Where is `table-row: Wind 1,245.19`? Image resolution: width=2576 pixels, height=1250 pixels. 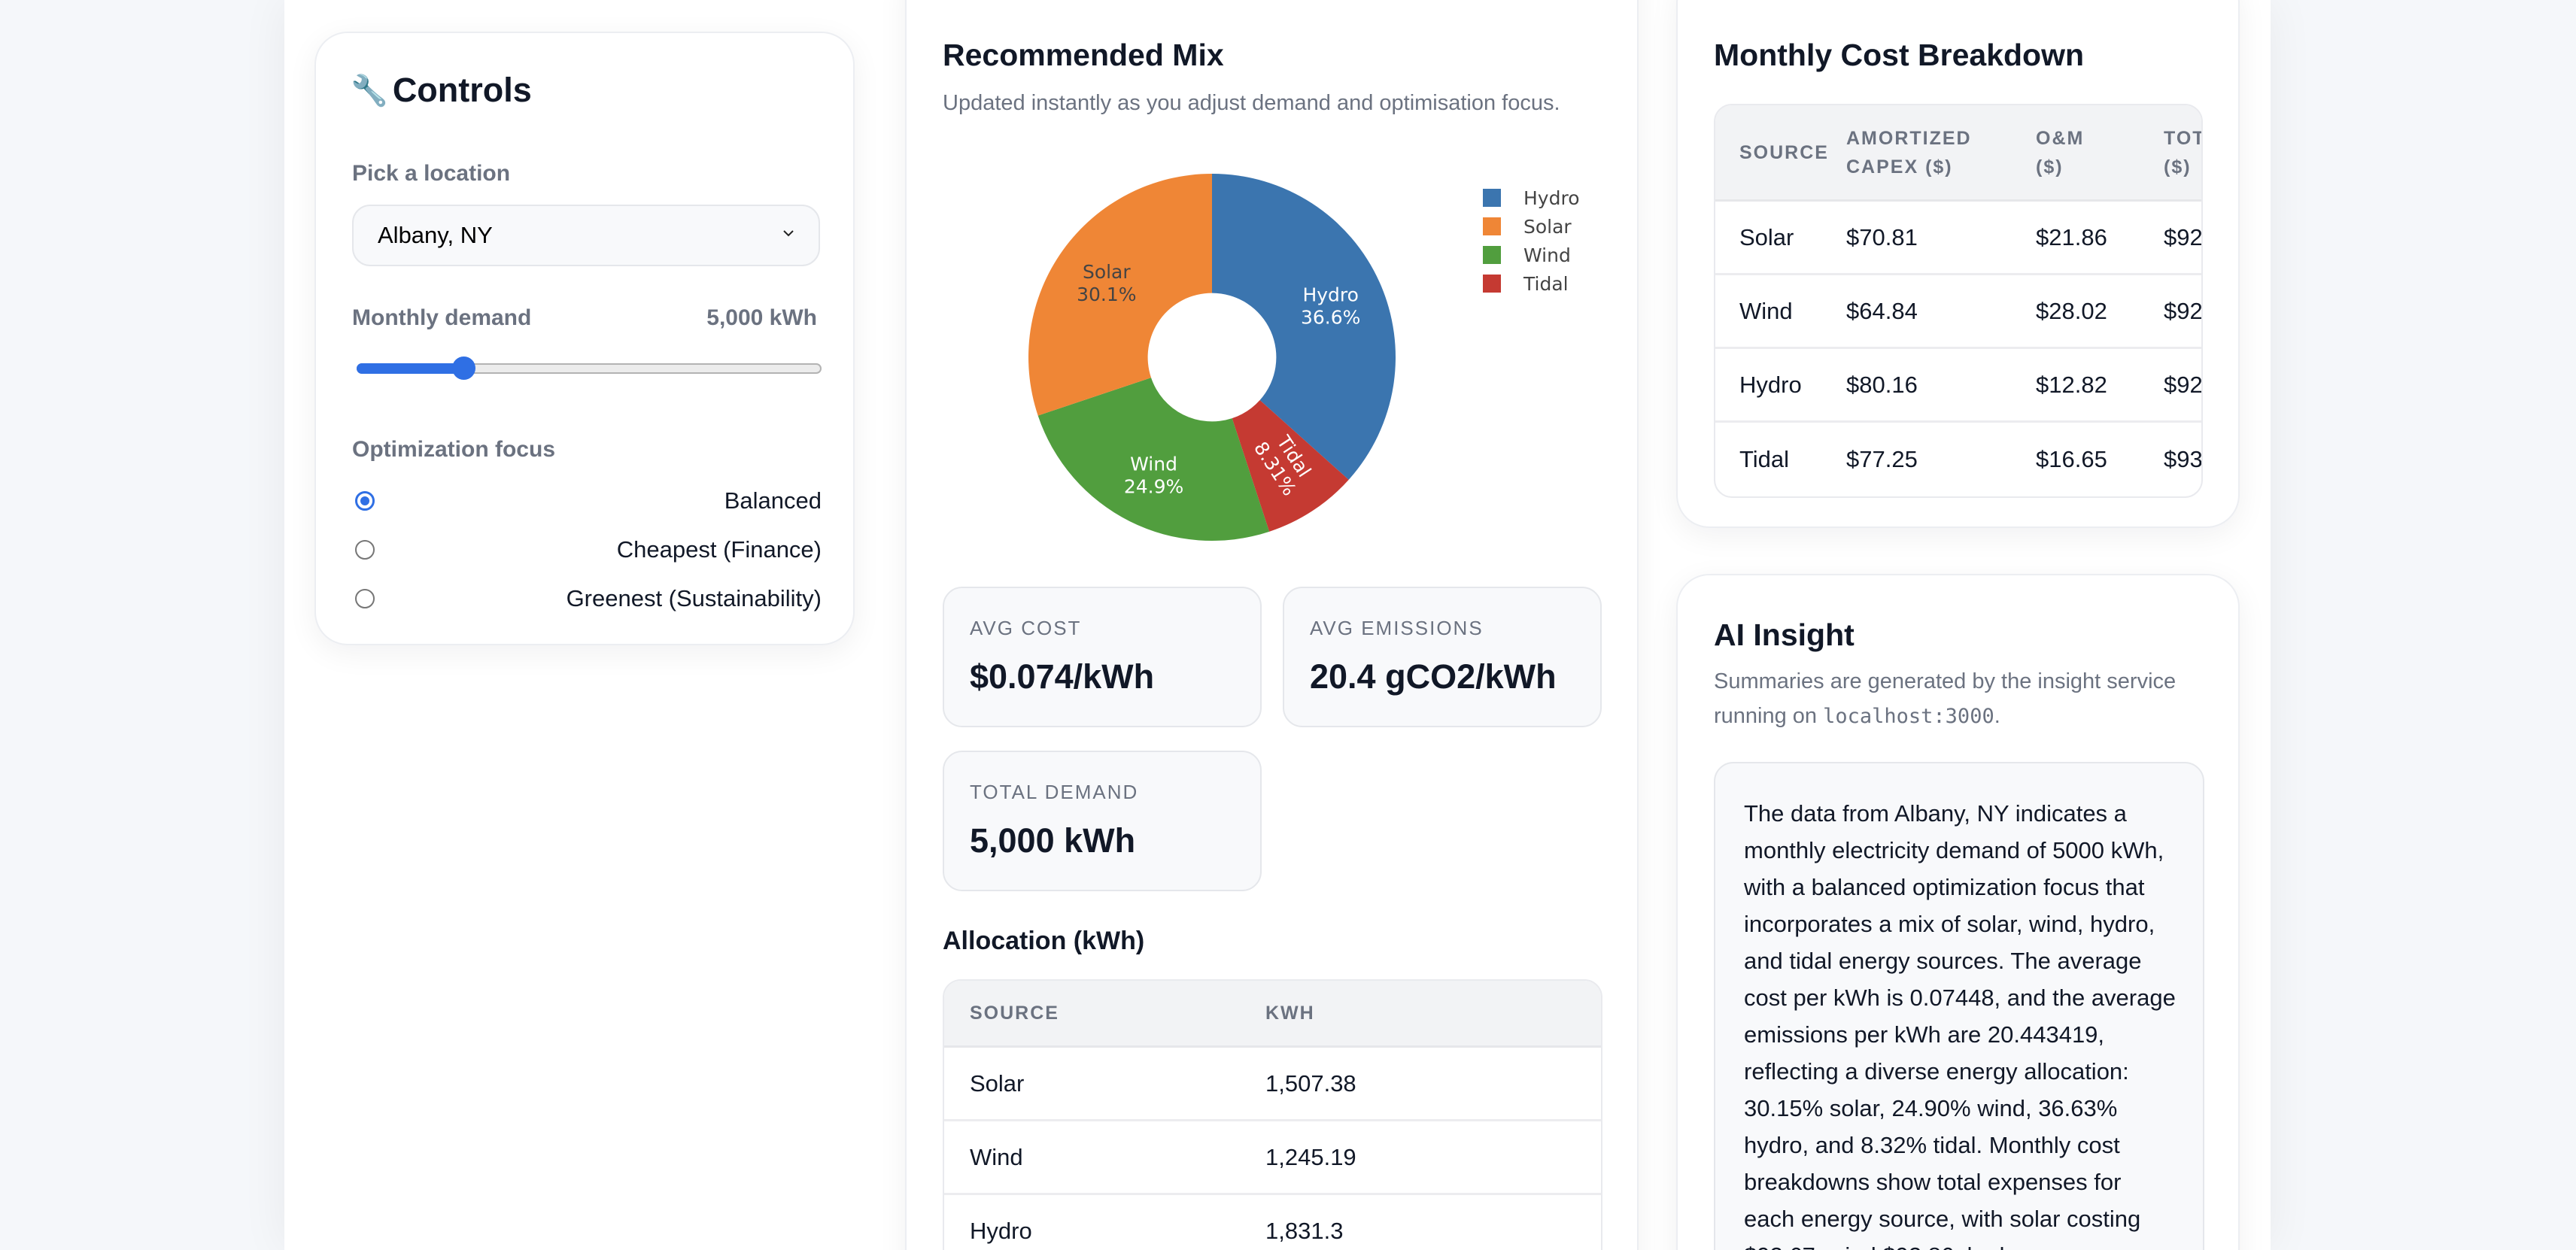 table-row: Wind 1,245.19 is located at coordinates (1273, 1158).